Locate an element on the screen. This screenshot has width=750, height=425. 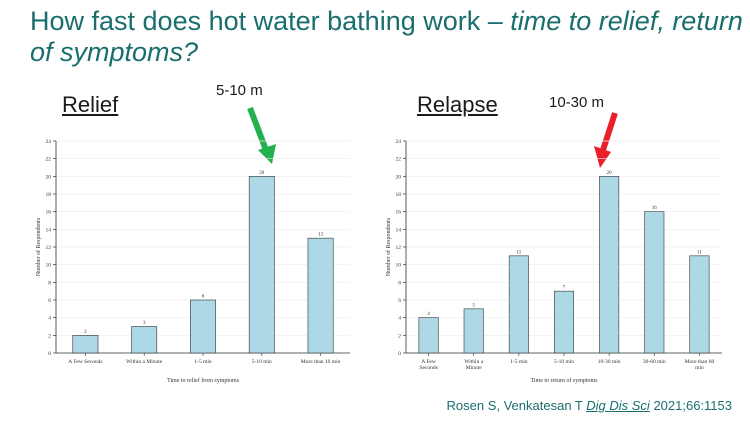
x-tick-label: 30-60 min is located at coordinates (654, 362).